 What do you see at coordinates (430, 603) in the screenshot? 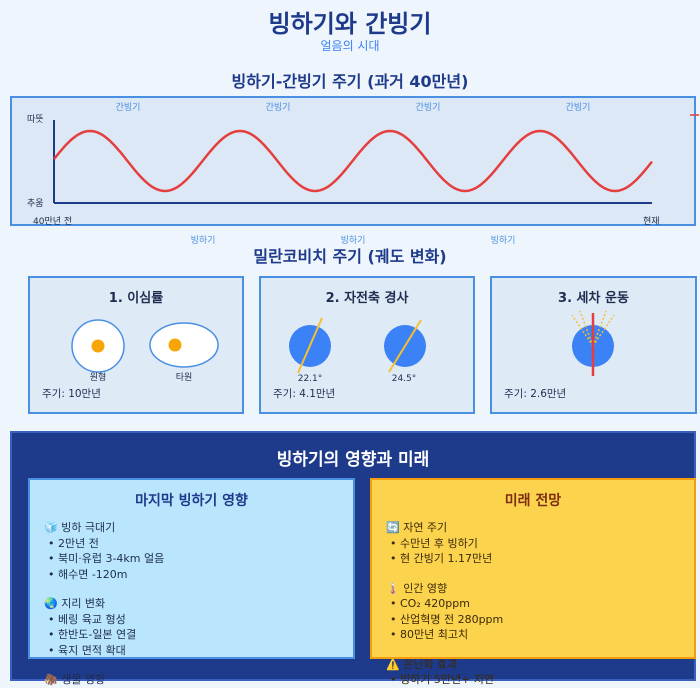
I see `group-item: • CO₂ 420ppm` at bounding box center [430, 603].